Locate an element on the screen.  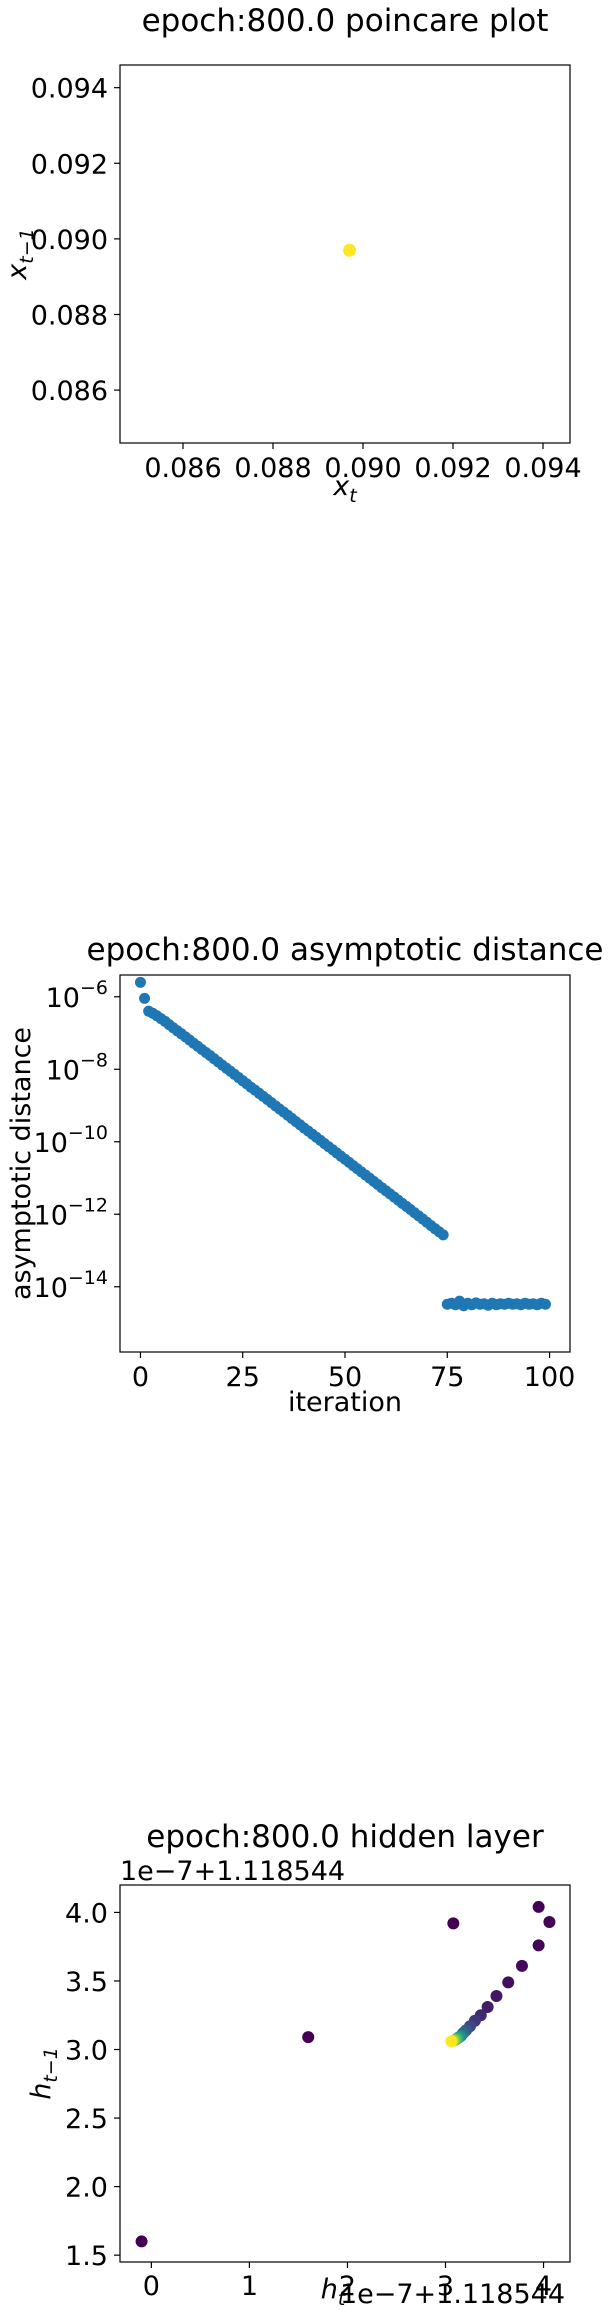
hidden-layer-x-tick-label: 2 is located at coordinates (347, 2286).